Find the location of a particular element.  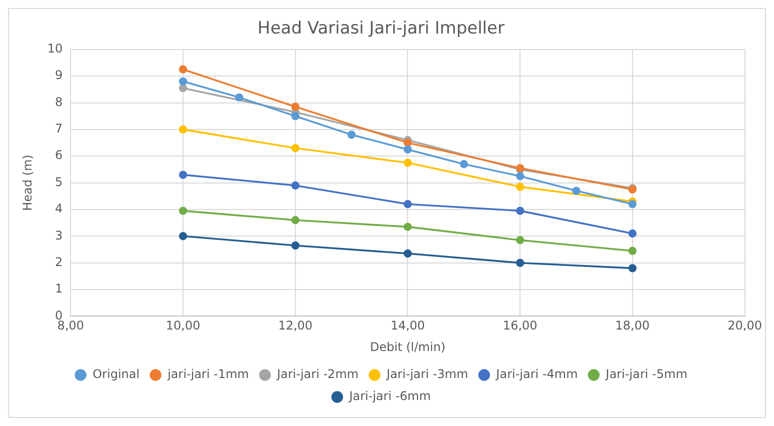

y-tick-label: 9 is located at coordinates (59, 75).